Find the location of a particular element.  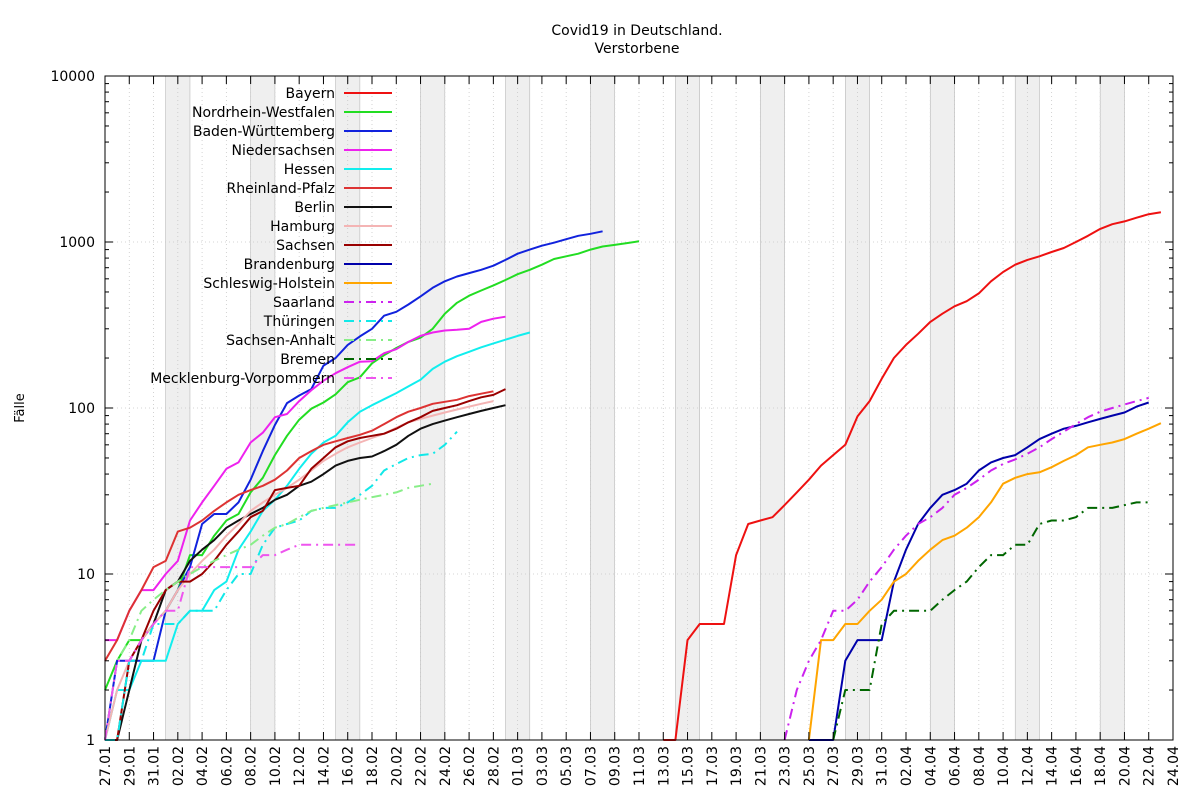

x-tick-label: 04.02 is located at coordinates (203, 766).